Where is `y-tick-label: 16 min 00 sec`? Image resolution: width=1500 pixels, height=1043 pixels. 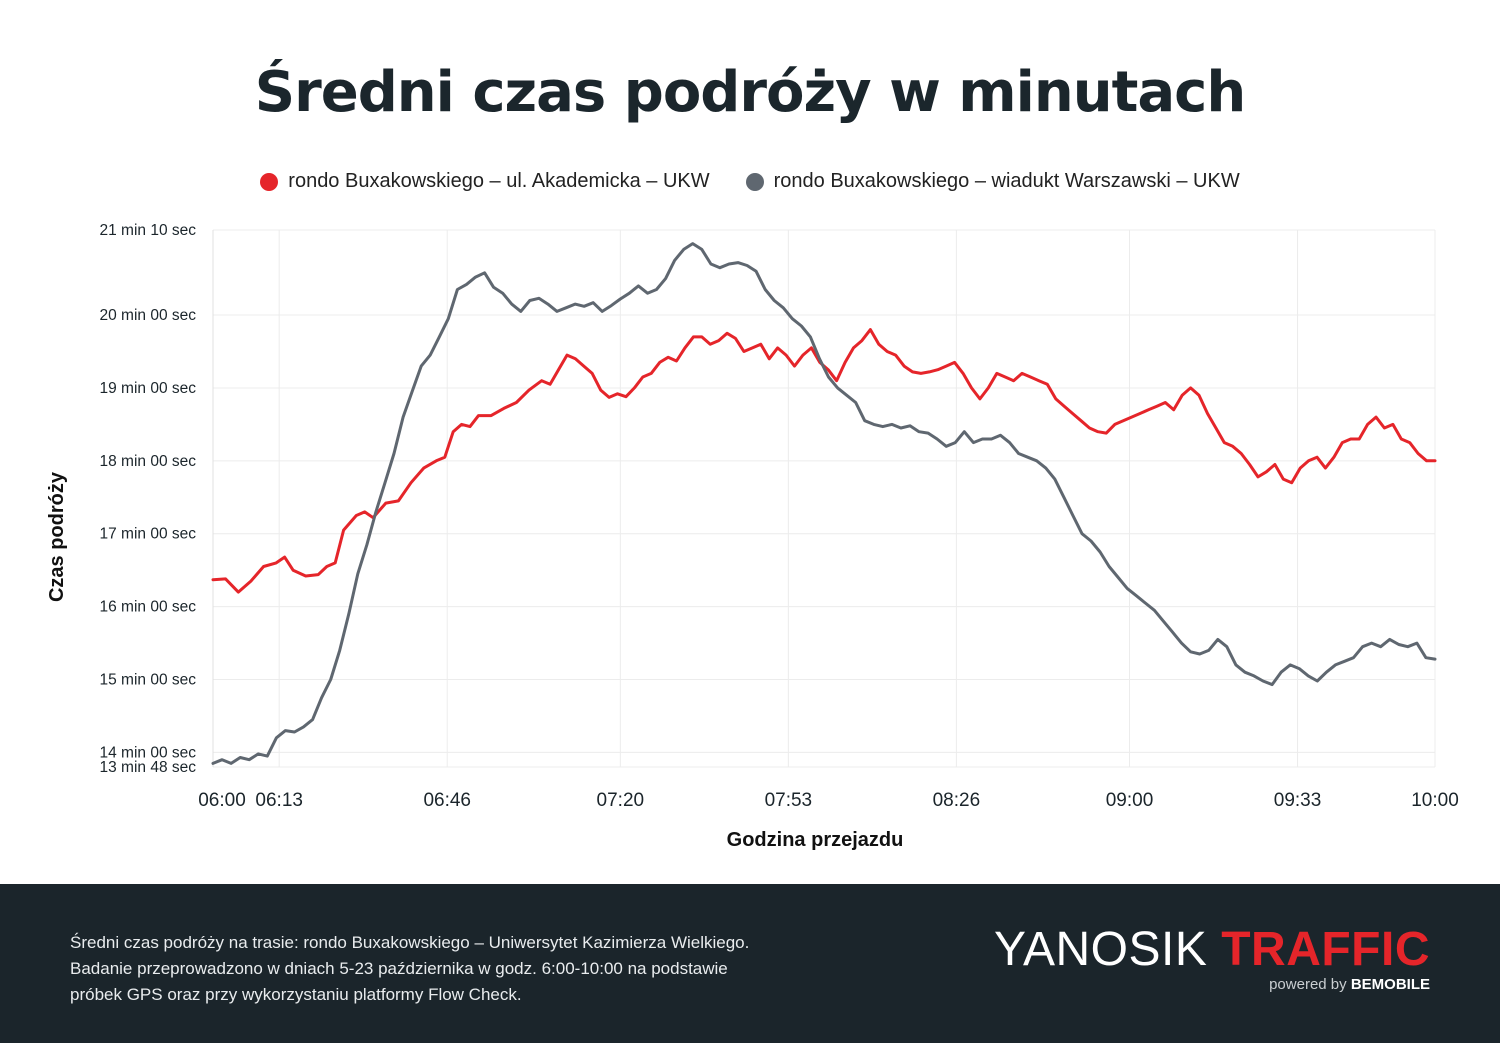 y-tick-label: 16 min 00 sec is located at coordinates (148, 607).